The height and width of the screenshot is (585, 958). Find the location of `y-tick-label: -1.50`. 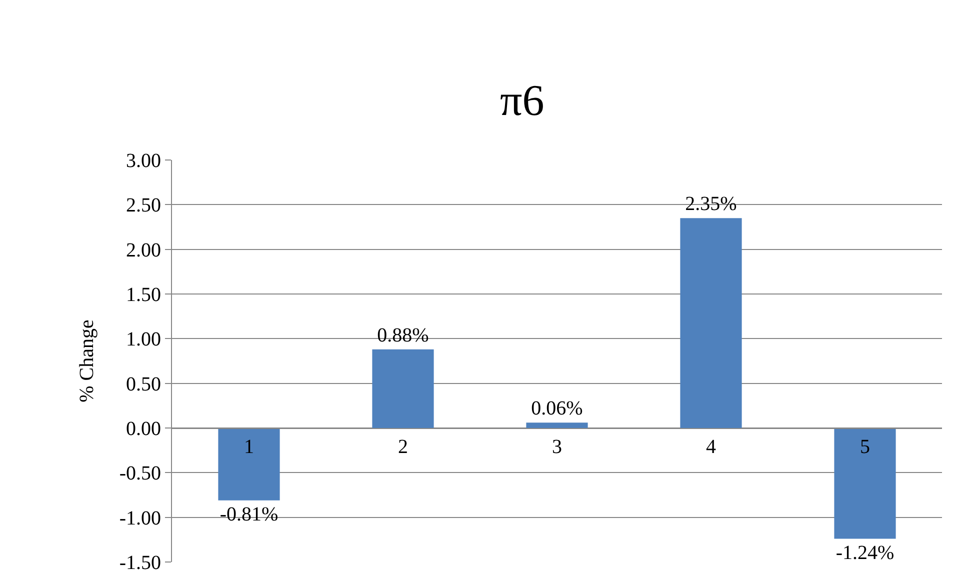

y-tick-label: -1.50 is located at coordinates (140, 563).